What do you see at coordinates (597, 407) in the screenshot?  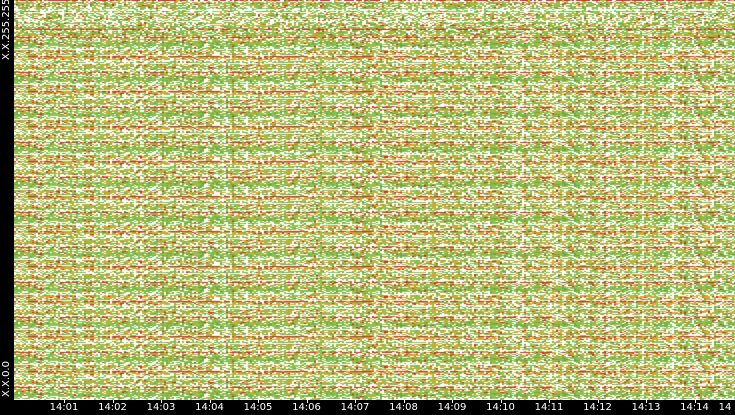 I see `x-tick-label: 14:12` at bounding box center [597, 407].